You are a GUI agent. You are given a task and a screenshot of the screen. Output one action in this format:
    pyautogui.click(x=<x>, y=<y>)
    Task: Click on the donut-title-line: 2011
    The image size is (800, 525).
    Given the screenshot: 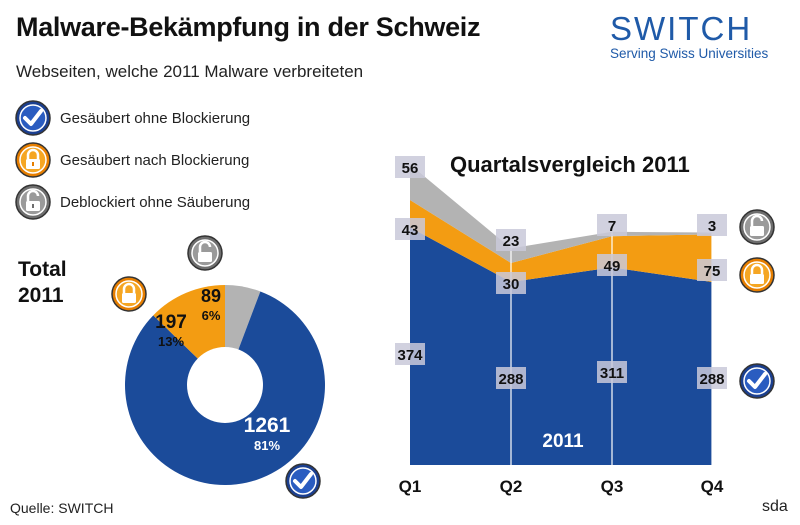 What is the action you would take?
    pyautogui.click(x=41, y=295)
    